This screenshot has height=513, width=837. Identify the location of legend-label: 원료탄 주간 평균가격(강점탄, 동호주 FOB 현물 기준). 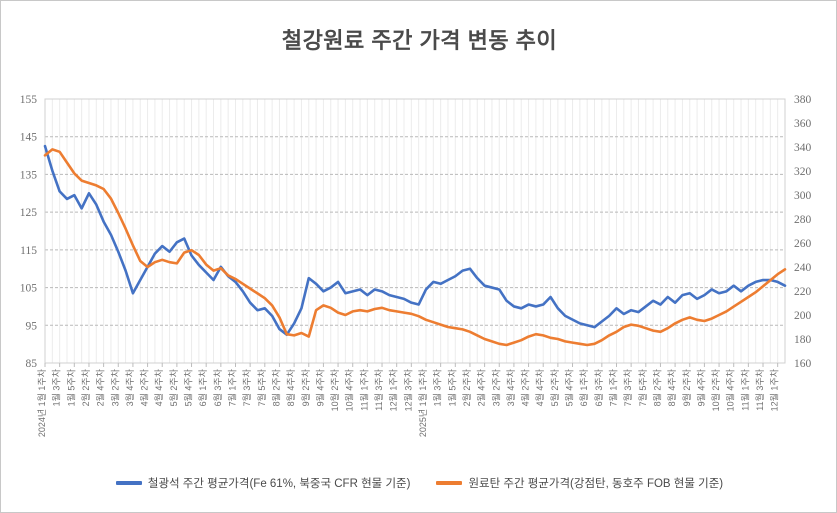
(596, 484).